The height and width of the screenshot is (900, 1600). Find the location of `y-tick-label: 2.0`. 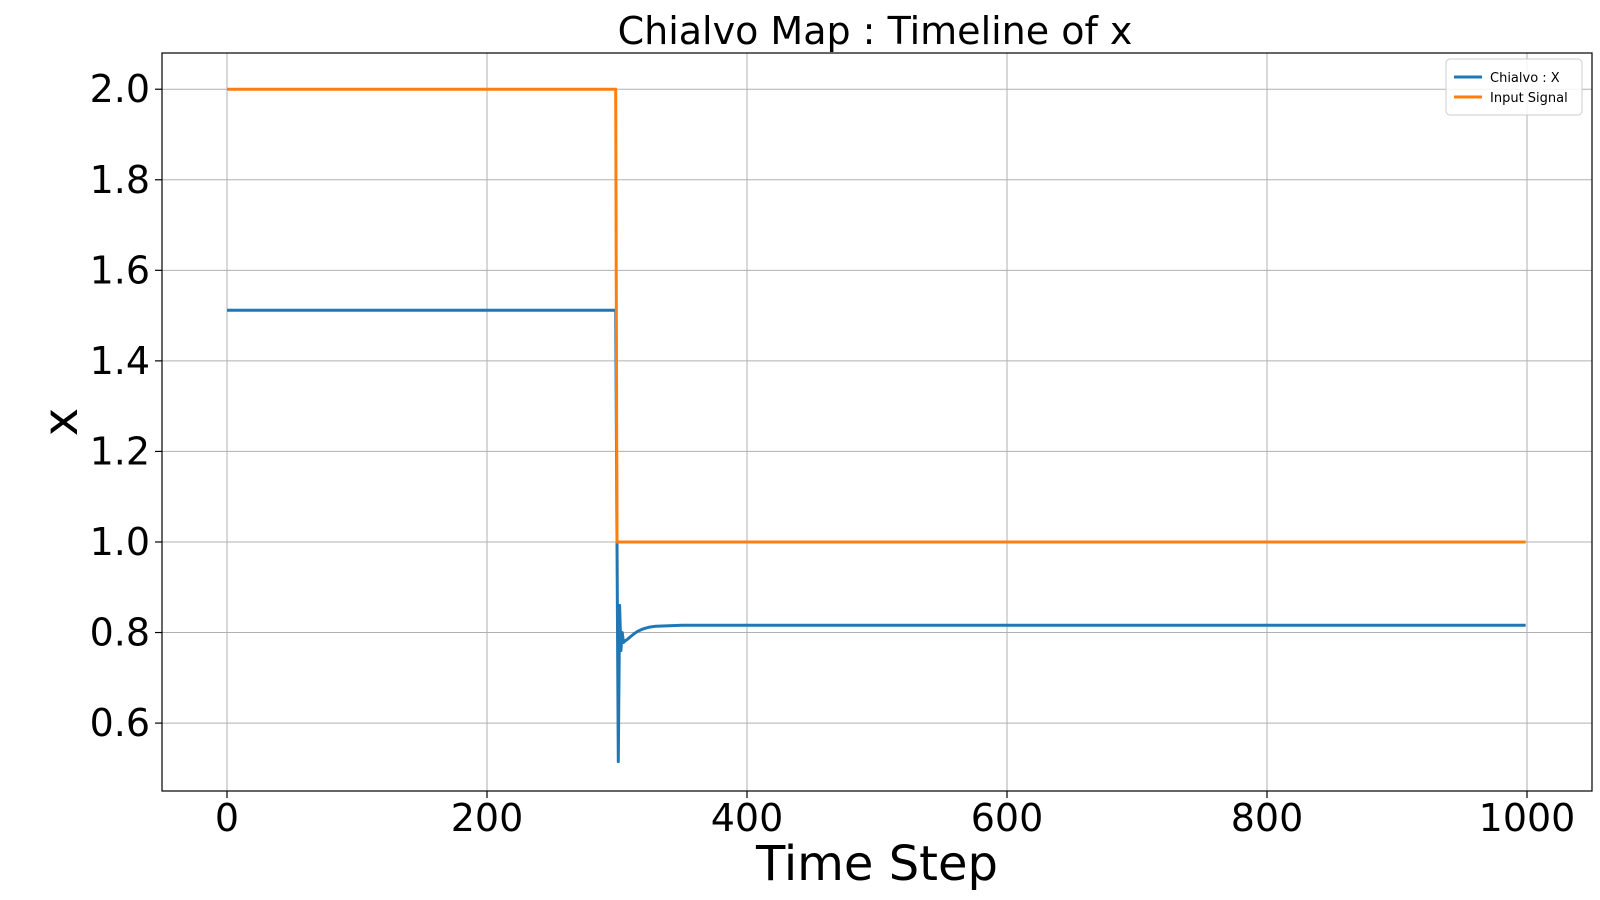

y-tick-label: 2.0 is located at coordinates (120, 89).